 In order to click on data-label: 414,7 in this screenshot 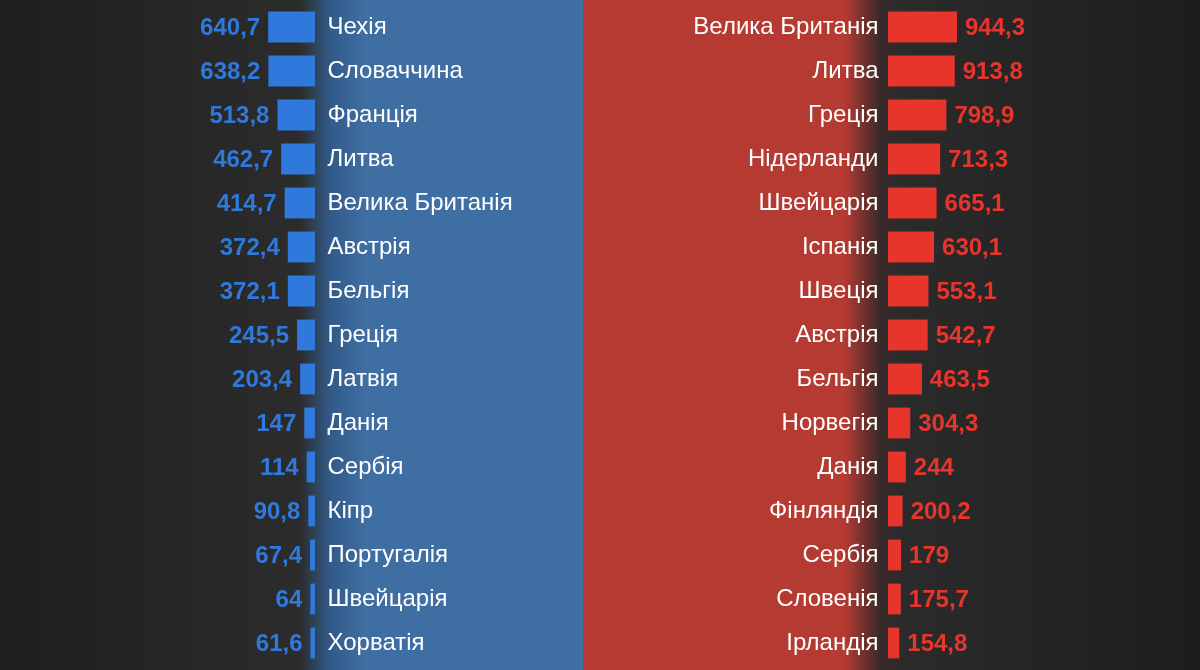, I will do `click(246, 202)`.